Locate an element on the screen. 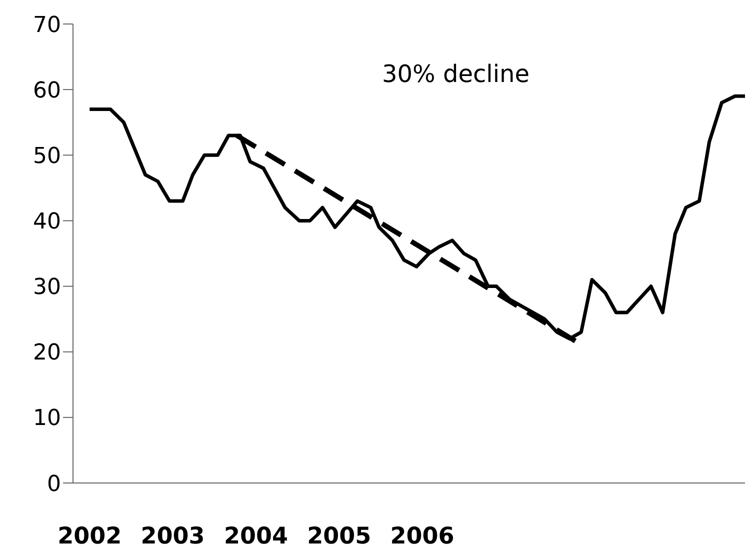 The height and width of the screenshot is (551, 747). y-tick-label: 60 is located at coordinates (47, 91).